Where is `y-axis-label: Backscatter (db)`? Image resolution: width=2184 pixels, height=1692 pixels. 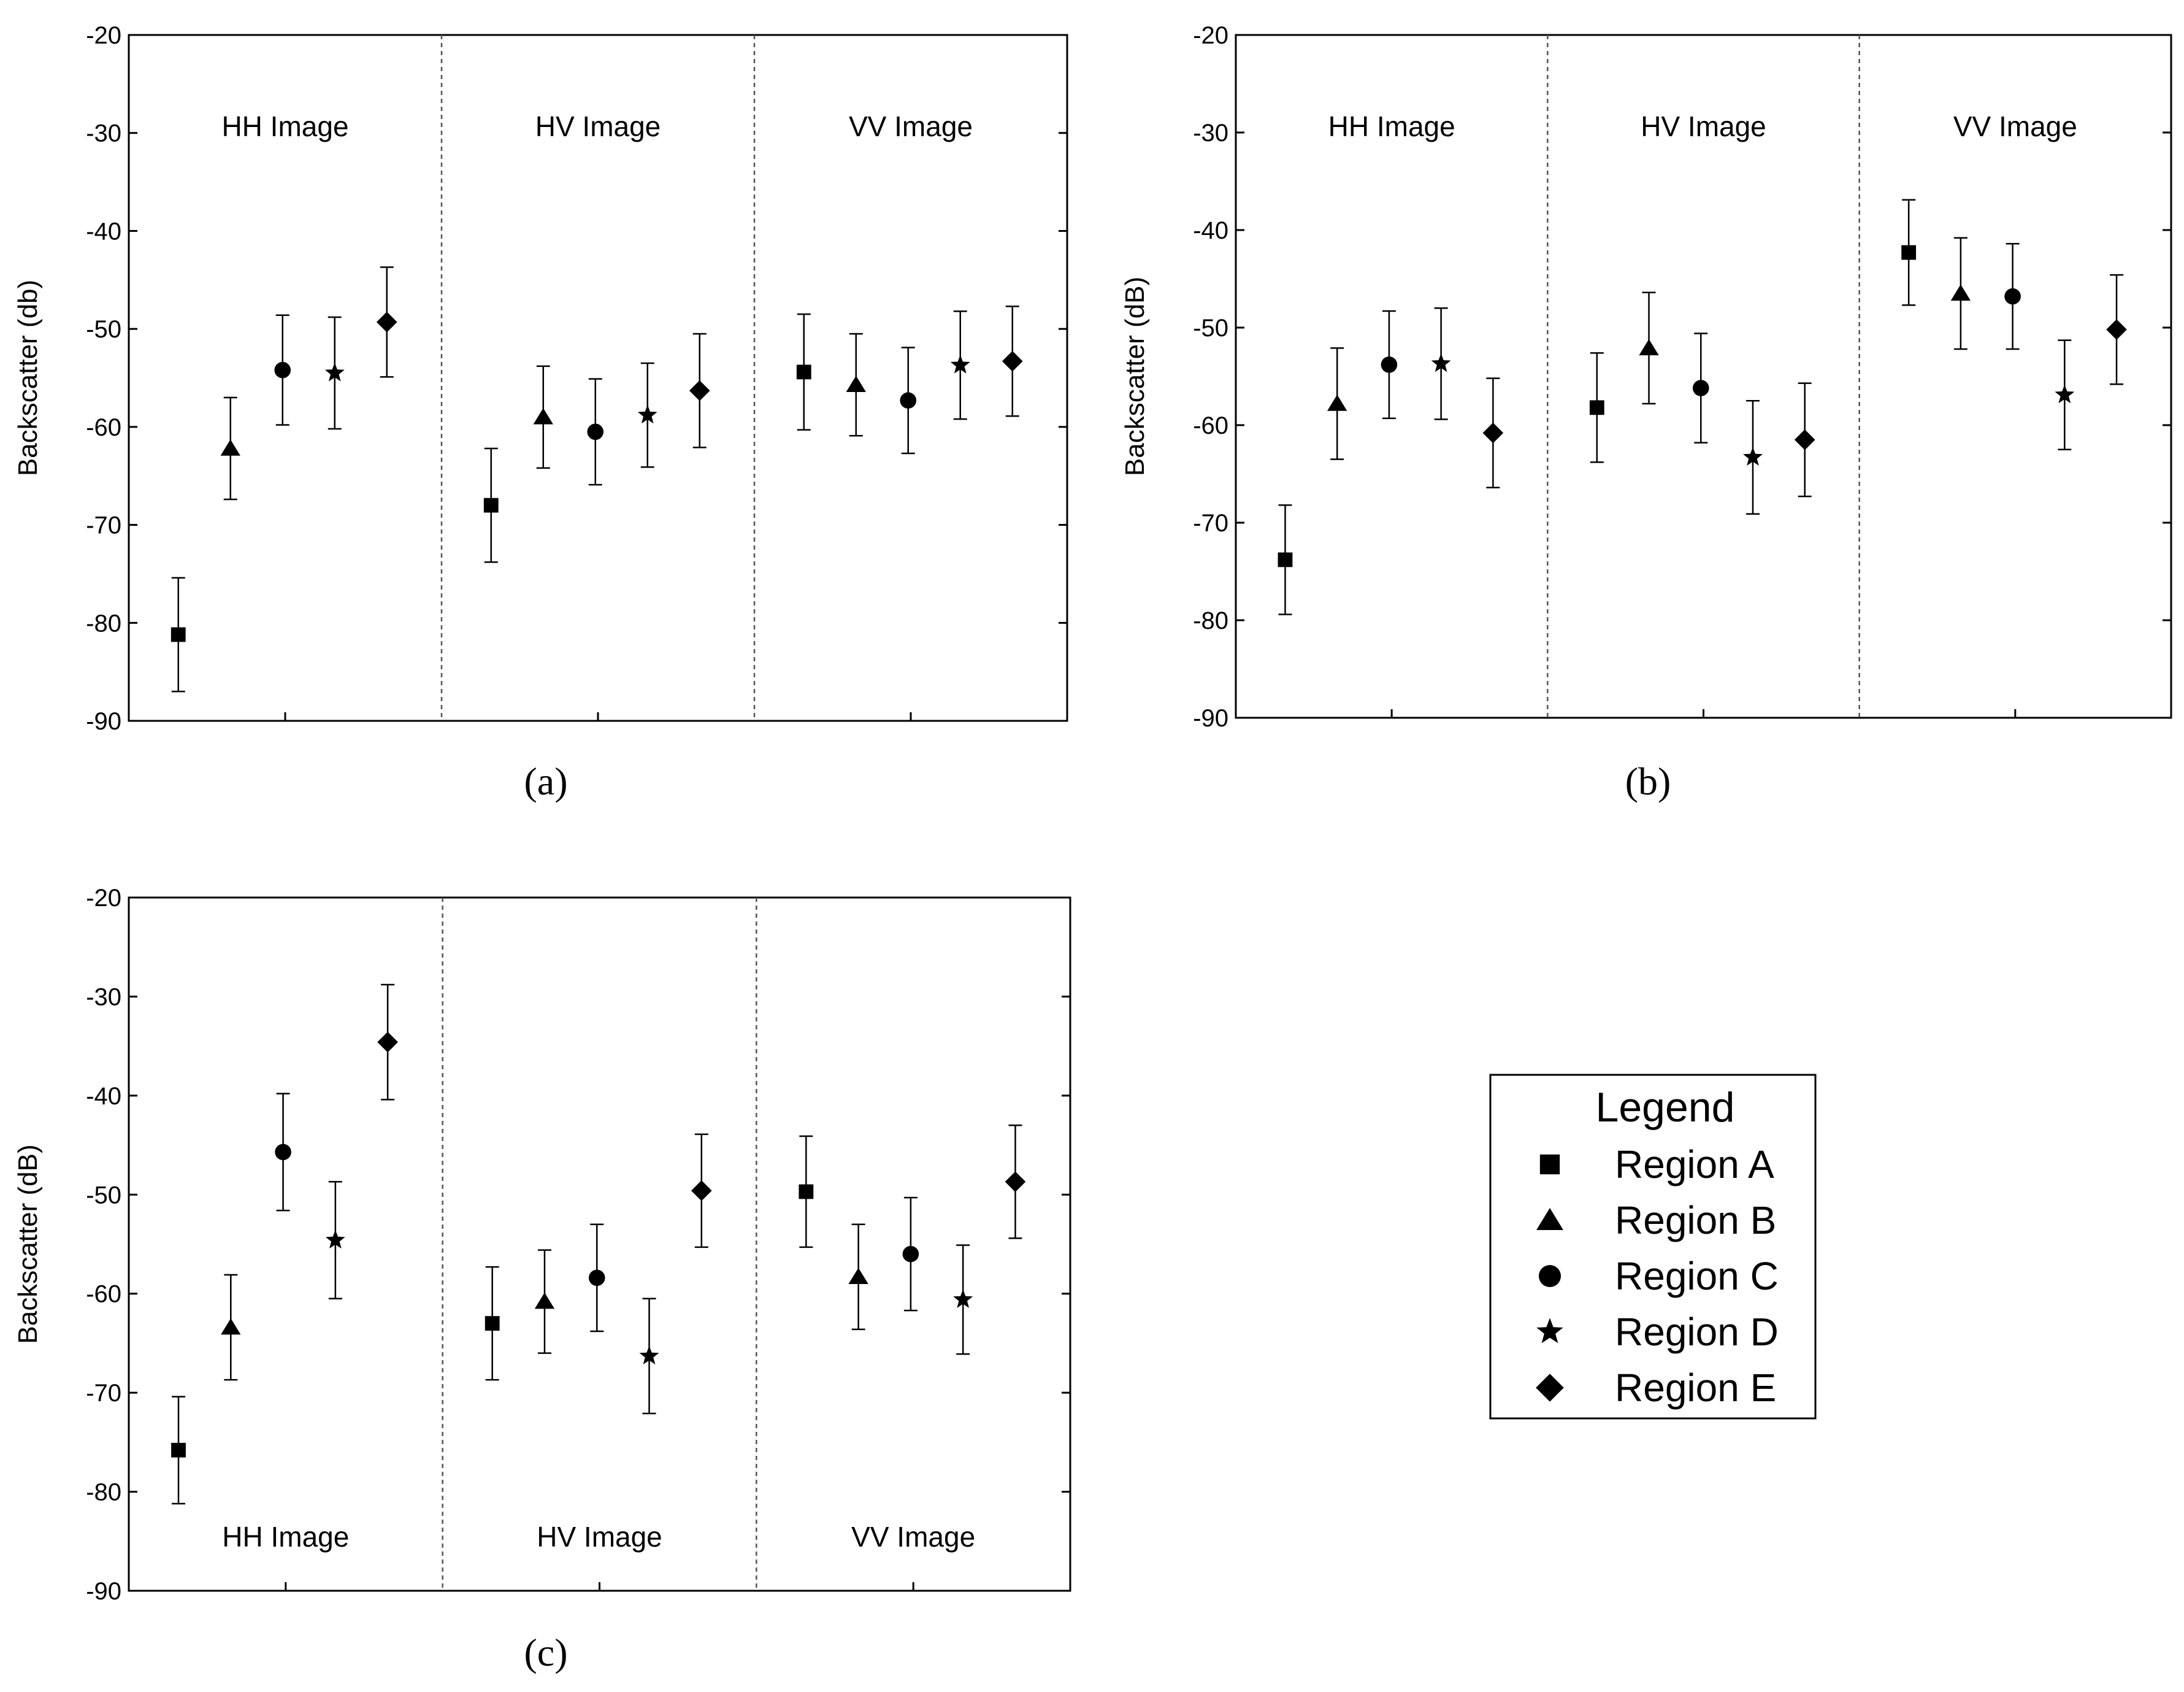 y-axis-label: Backscatter (db) is located at coordinates (28, 378).